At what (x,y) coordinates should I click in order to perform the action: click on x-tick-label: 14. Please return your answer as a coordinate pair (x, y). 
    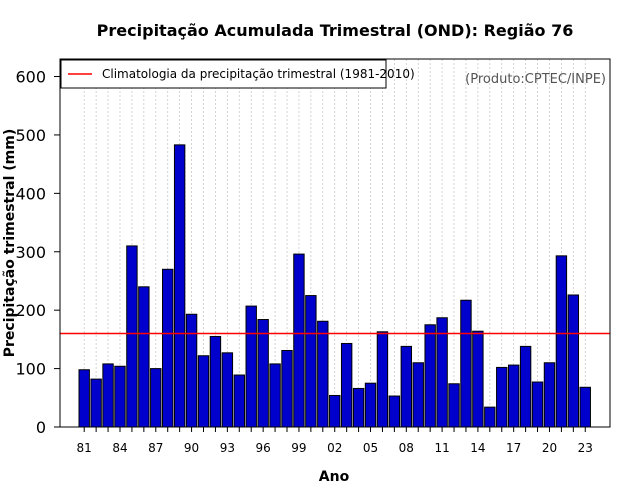
    Looking at the image, I should click on (477, 448).